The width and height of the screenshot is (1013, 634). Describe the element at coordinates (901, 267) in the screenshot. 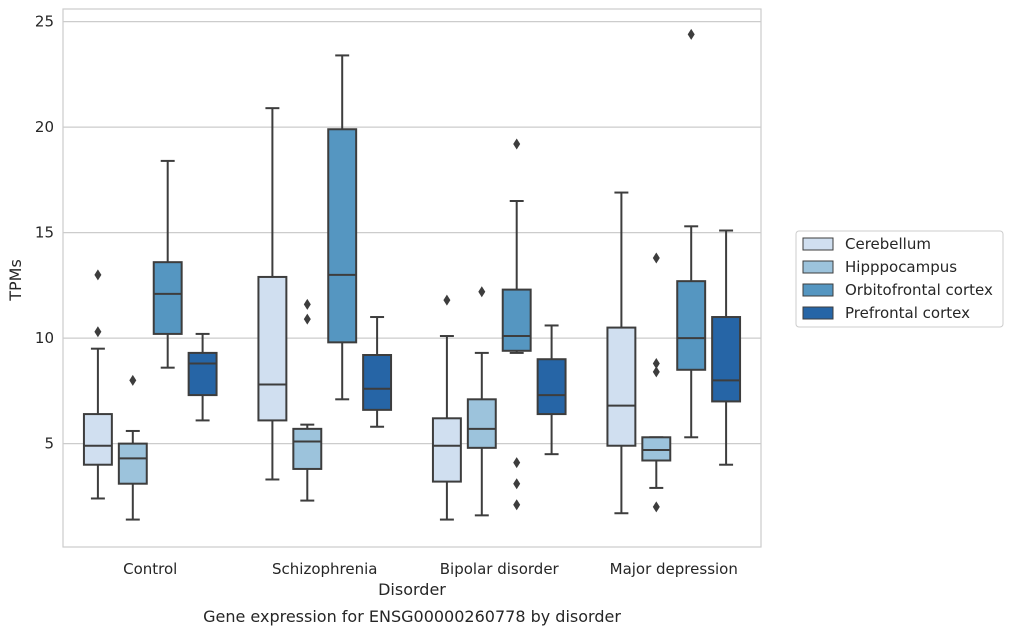

I see `legend-label: Hipppocampus` at that location.